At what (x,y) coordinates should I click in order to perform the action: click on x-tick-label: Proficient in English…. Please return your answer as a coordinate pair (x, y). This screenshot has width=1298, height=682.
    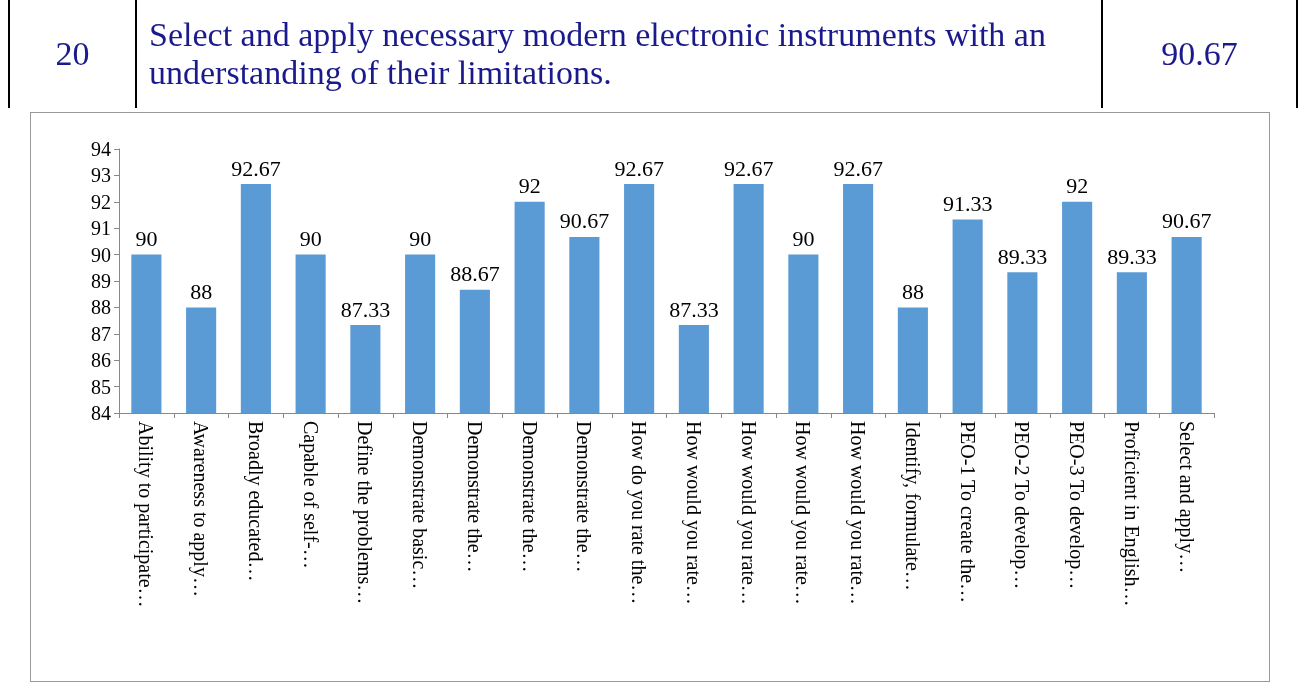
    Looking at the image, I should click on (1131, 514).